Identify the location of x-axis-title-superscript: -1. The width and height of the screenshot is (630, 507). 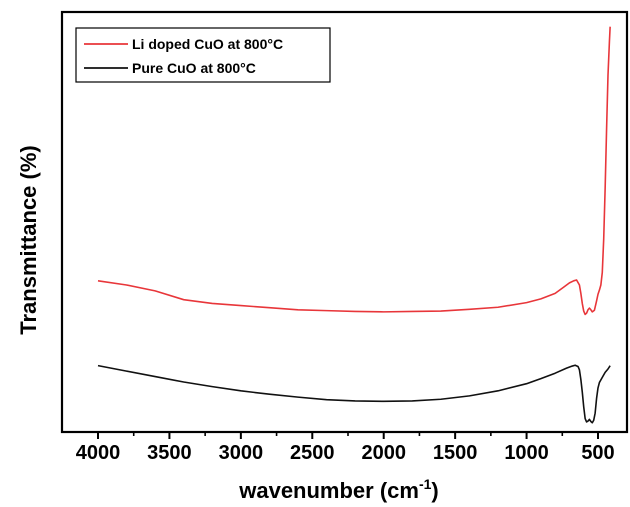
(425, 484).